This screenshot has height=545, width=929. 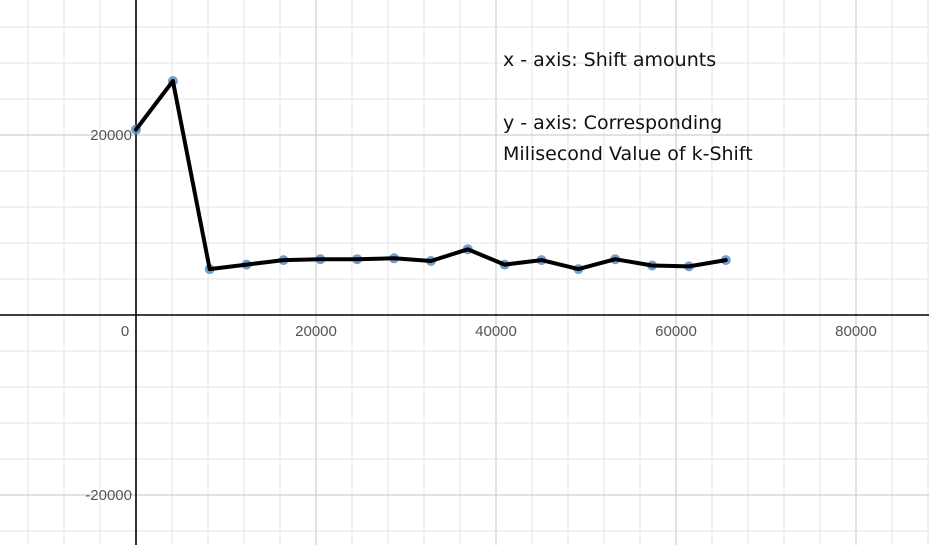 What do you see at coordinates (496, 331) in the screenshot?
I see `x-tick-label: 40000` at bounding box center [496, 331].